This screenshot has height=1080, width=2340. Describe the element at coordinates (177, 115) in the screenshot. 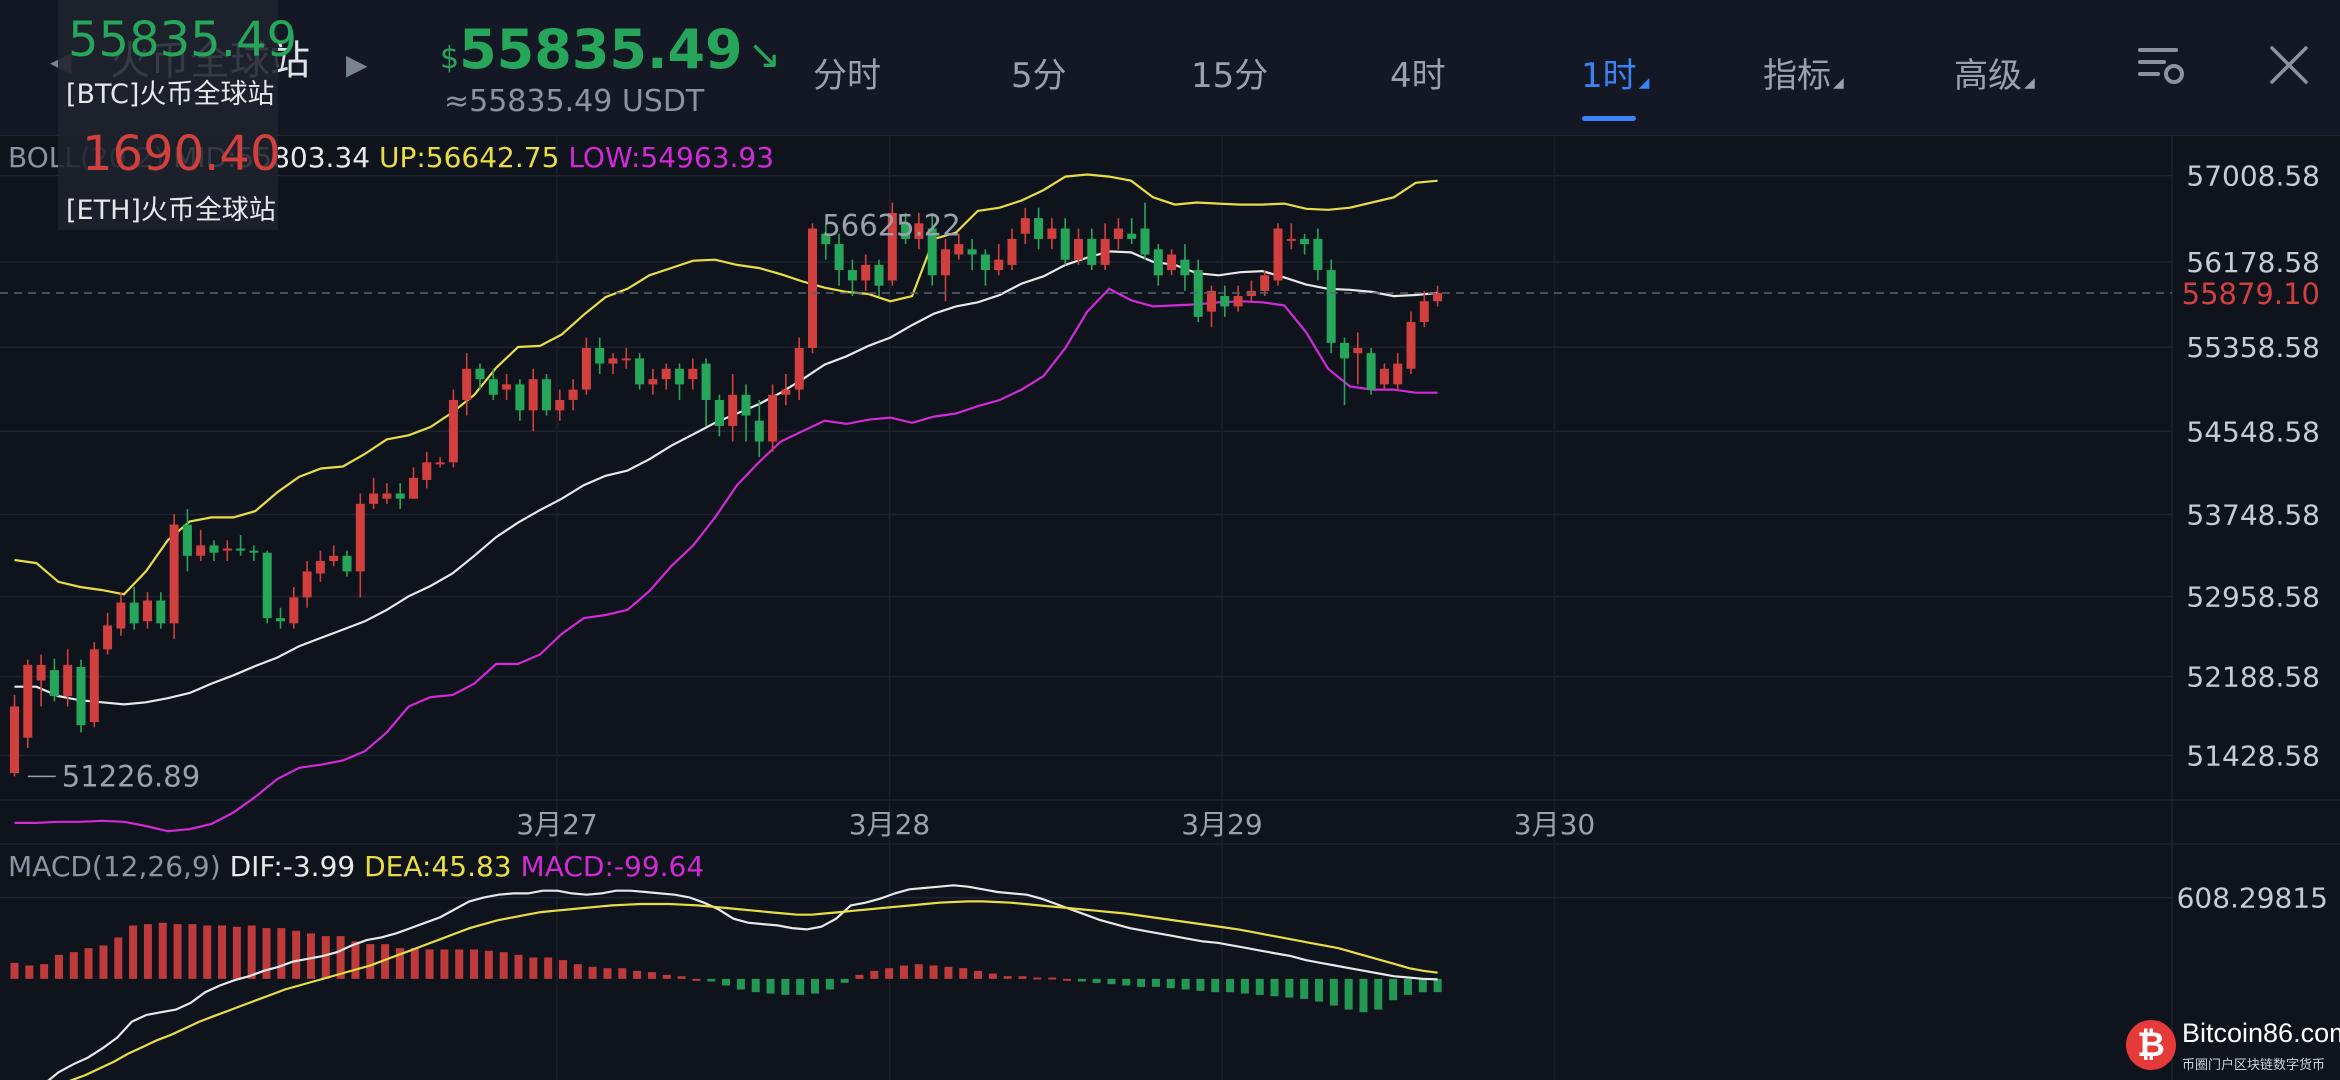

I see `ticker-overlay: 55835.49 [BTC]火币全球站 1690.40 [ETH]火币全球站` at that location.